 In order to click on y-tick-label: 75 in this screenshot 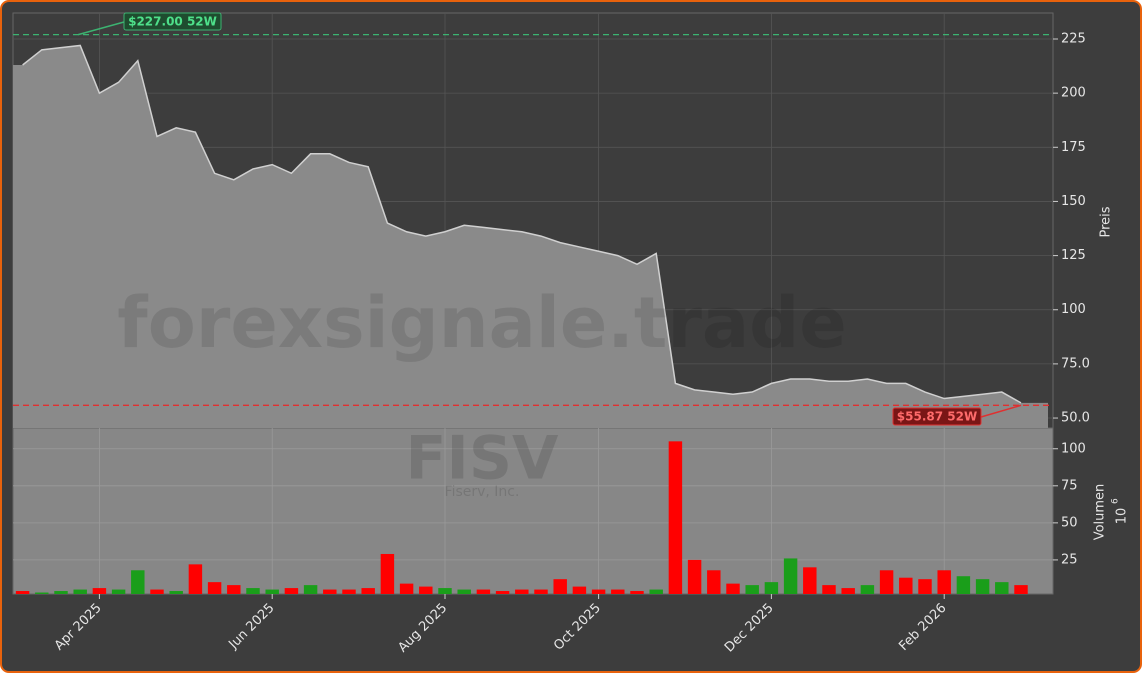, I will do `click(1069, 485)`.